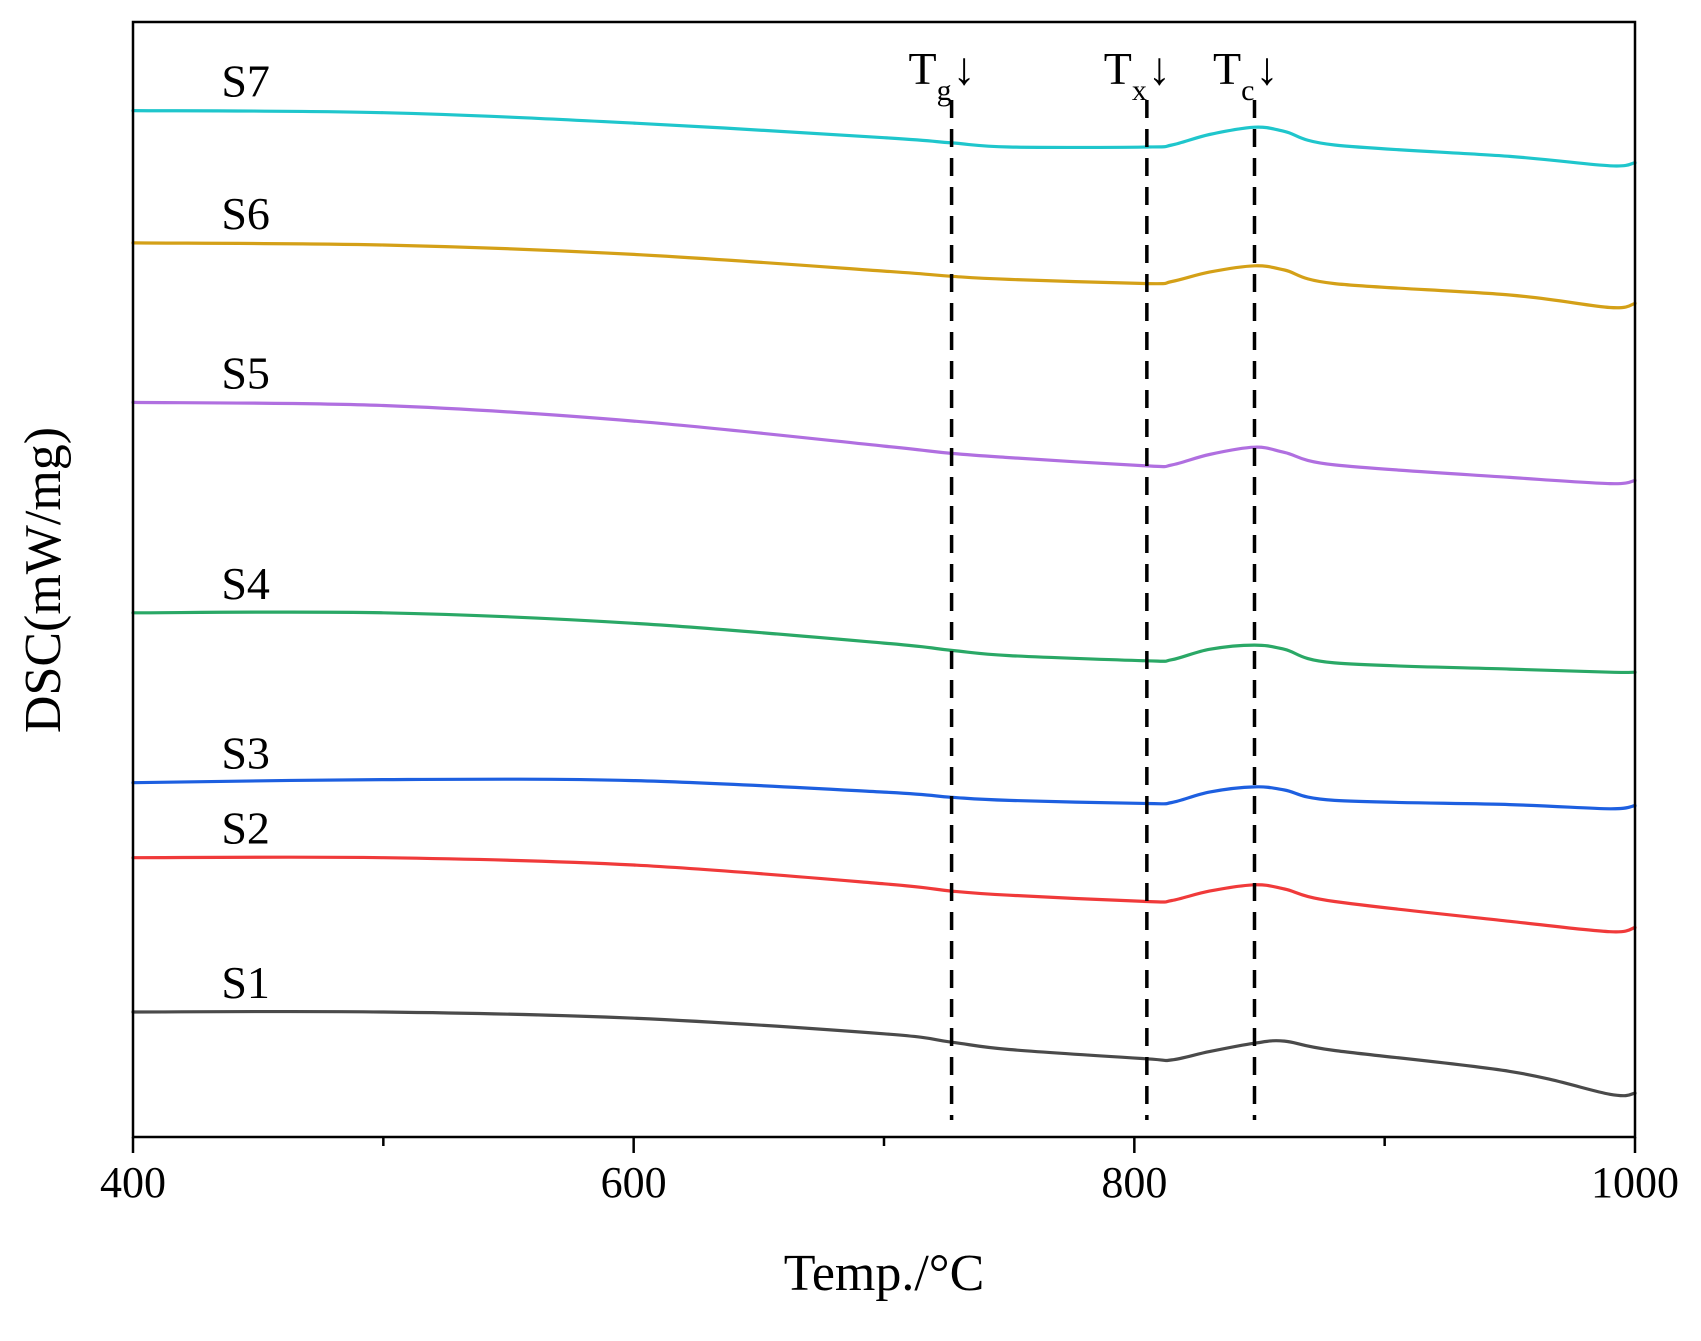 This screenshot has width=1701, height=1341. I want to click on series-label-s7: S7, so click(245, 81).